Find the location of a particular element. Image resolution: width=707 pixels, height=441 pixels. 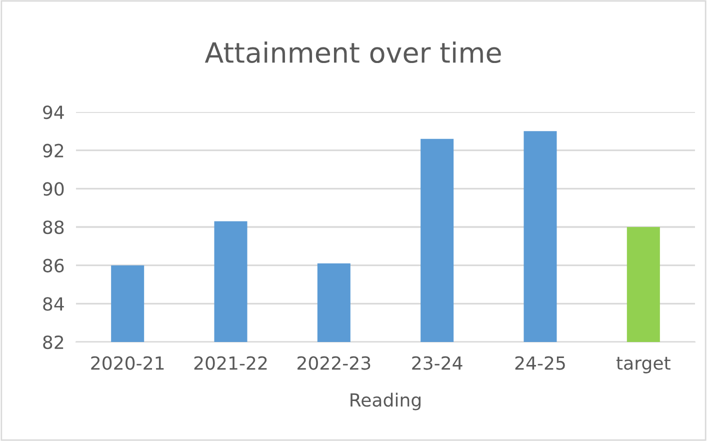

y-tick-label: 90 is located at coordinates (53, 189).